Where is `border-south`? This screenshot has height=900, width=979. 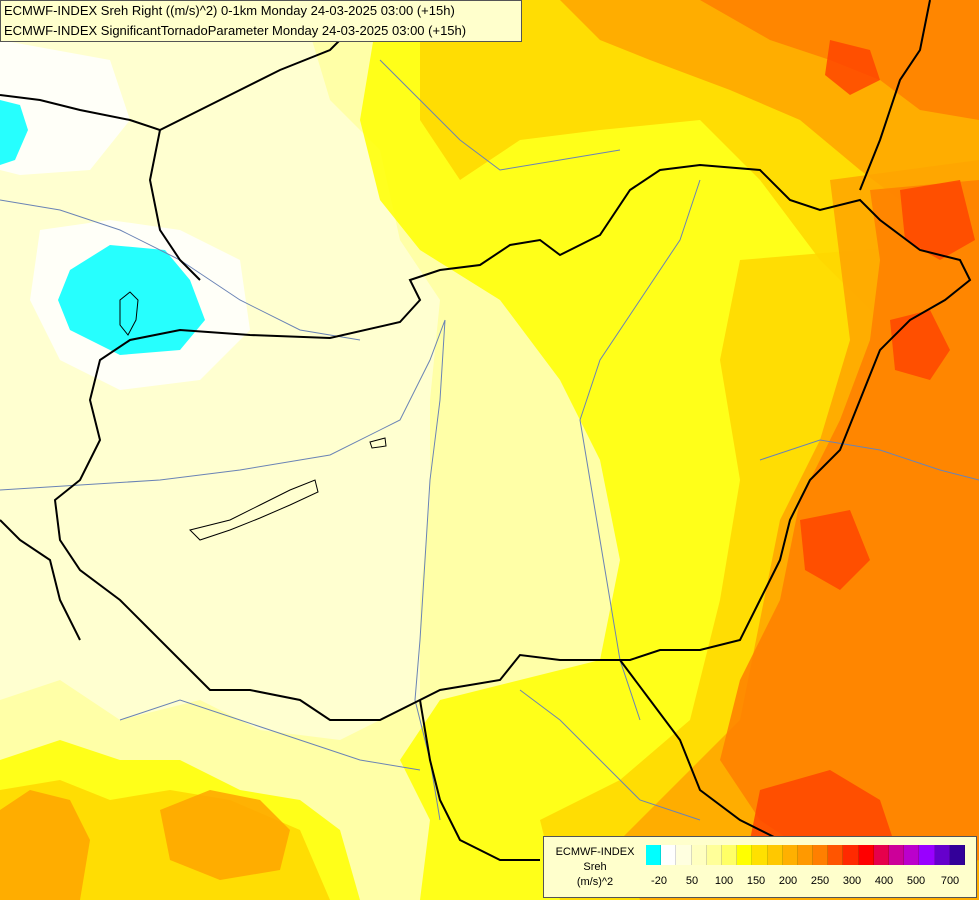 border-south is located at coordinates (479, 780).